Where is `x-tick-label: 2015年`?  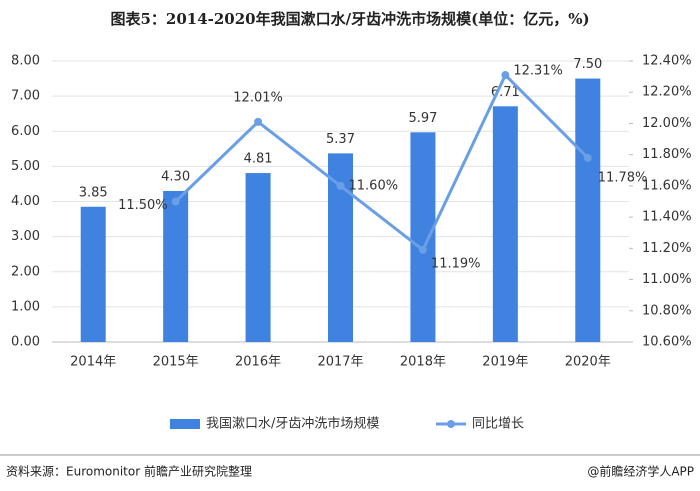 x-tick-label: 2015年 is located at coordinates (176, 362).